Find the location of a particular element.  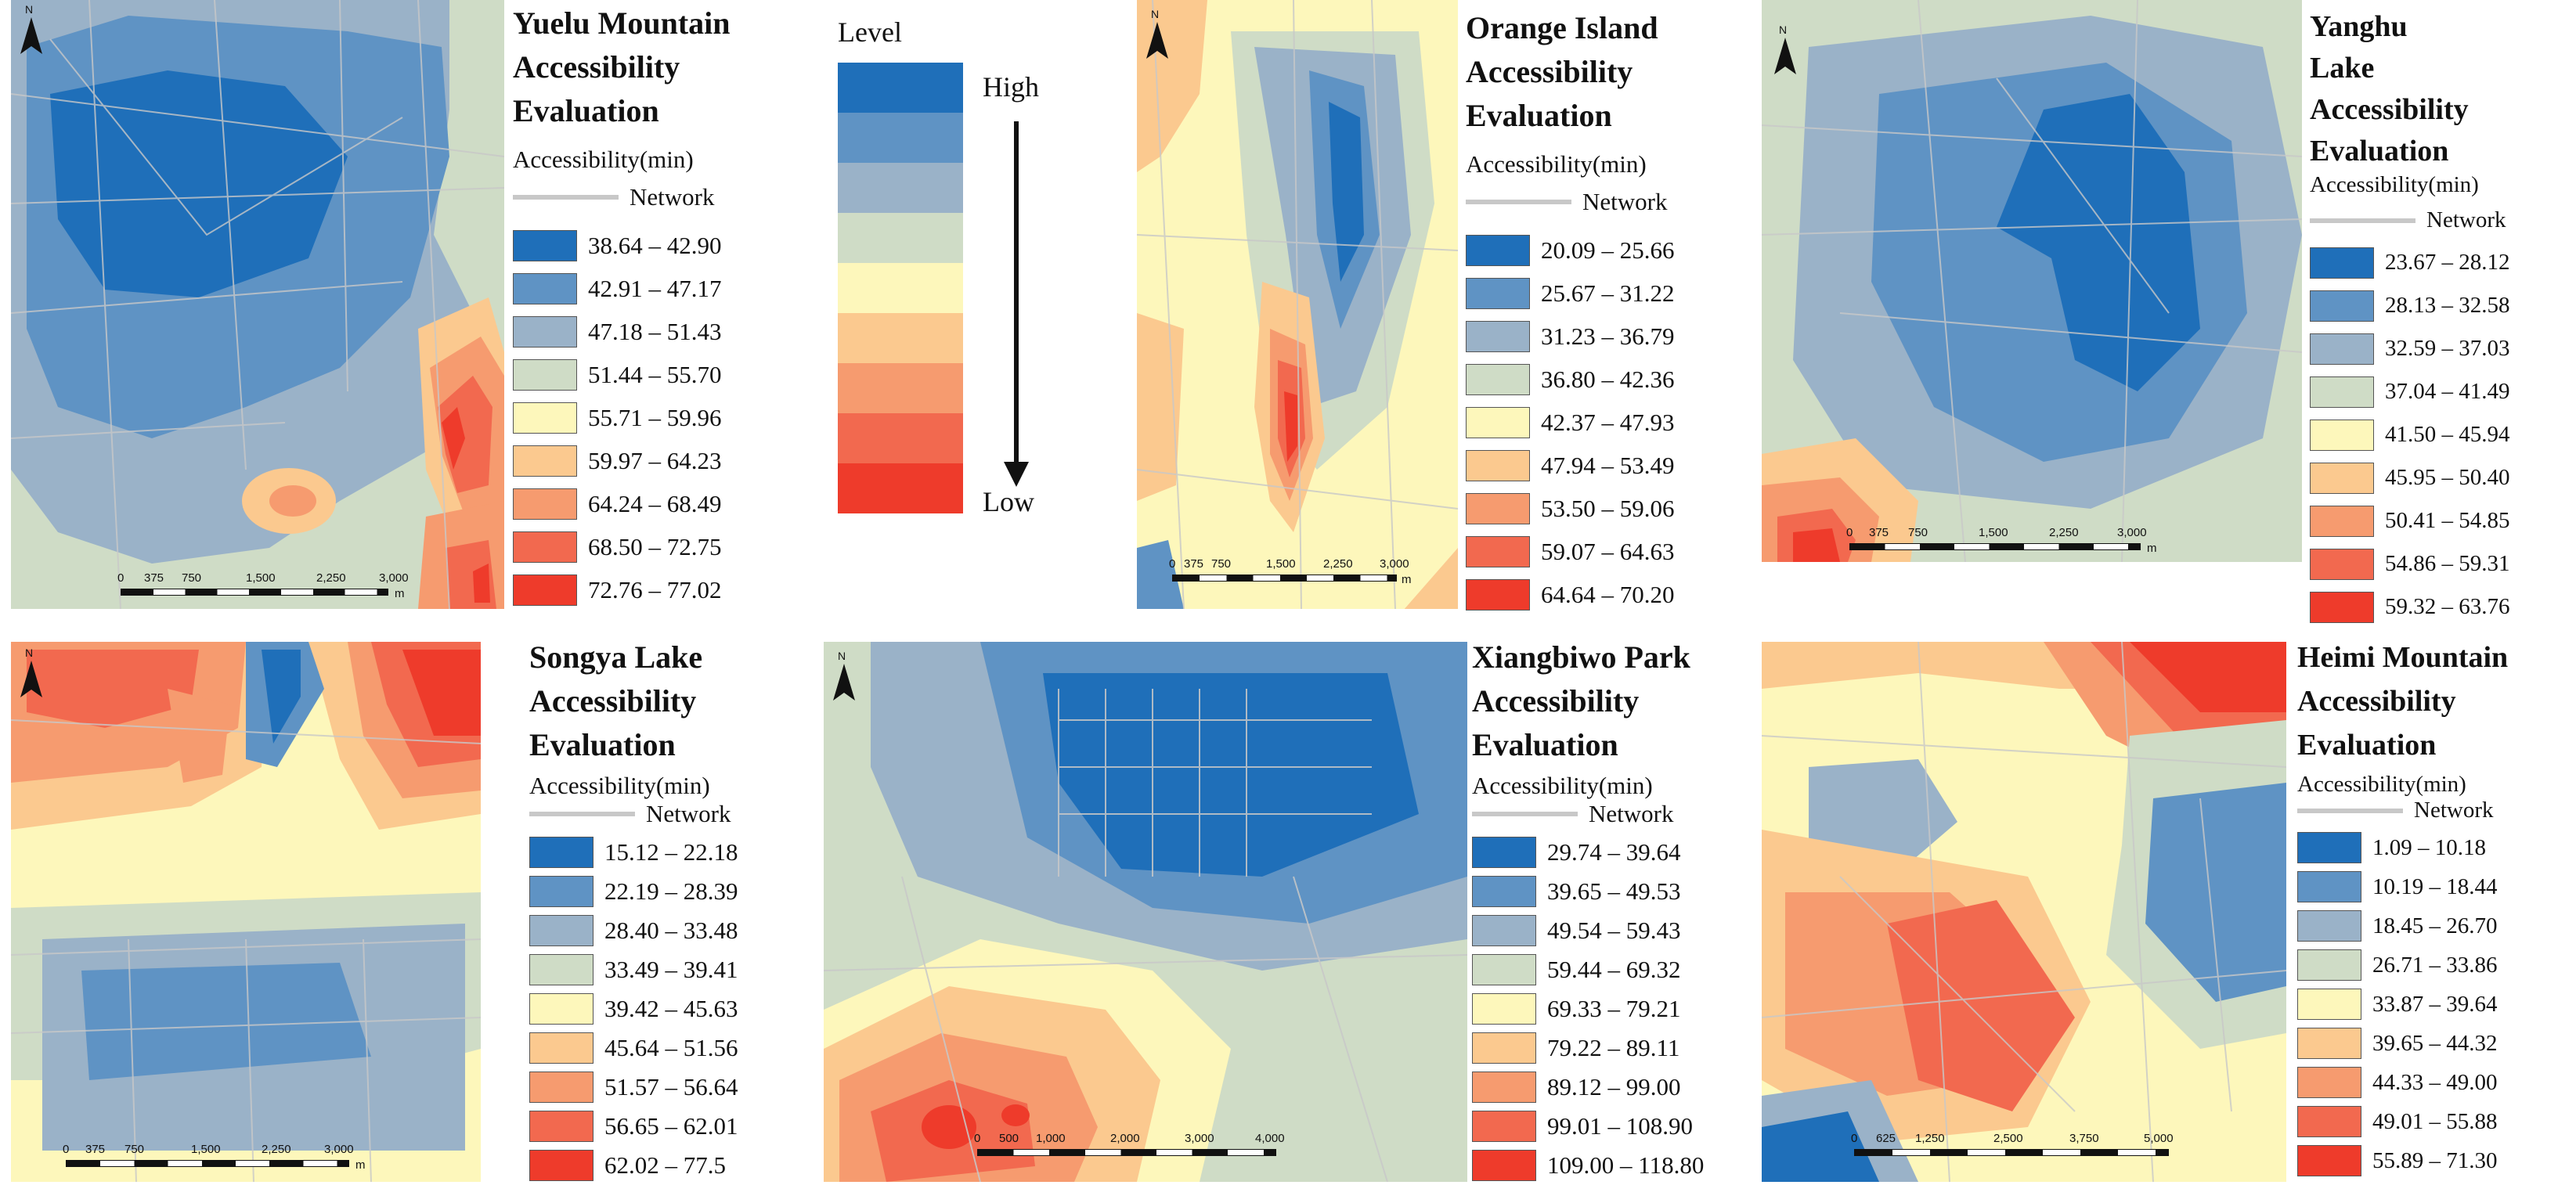

legend-row: 55.89 – 71.30 is located at coordinates (2434, 1160).